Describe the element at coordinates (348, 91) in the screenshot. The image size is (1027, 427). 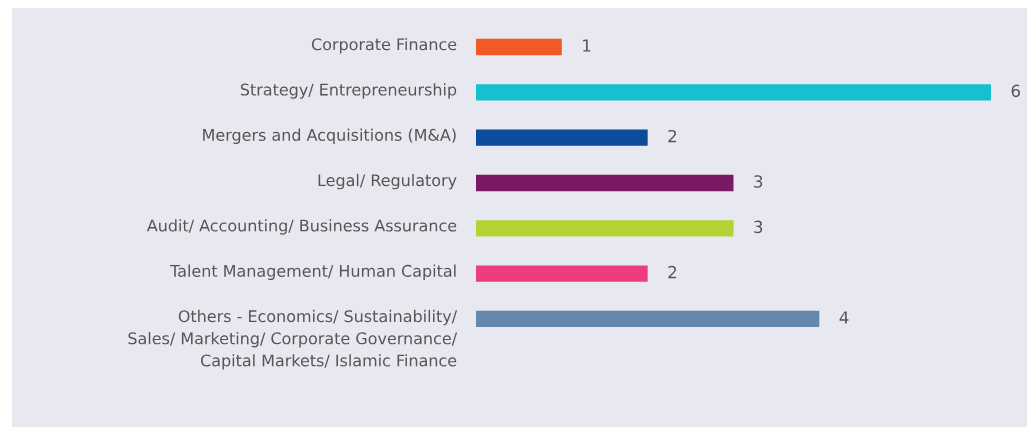
I see `y-tick-label: Strategy/ Entrepreneurship` at that location.